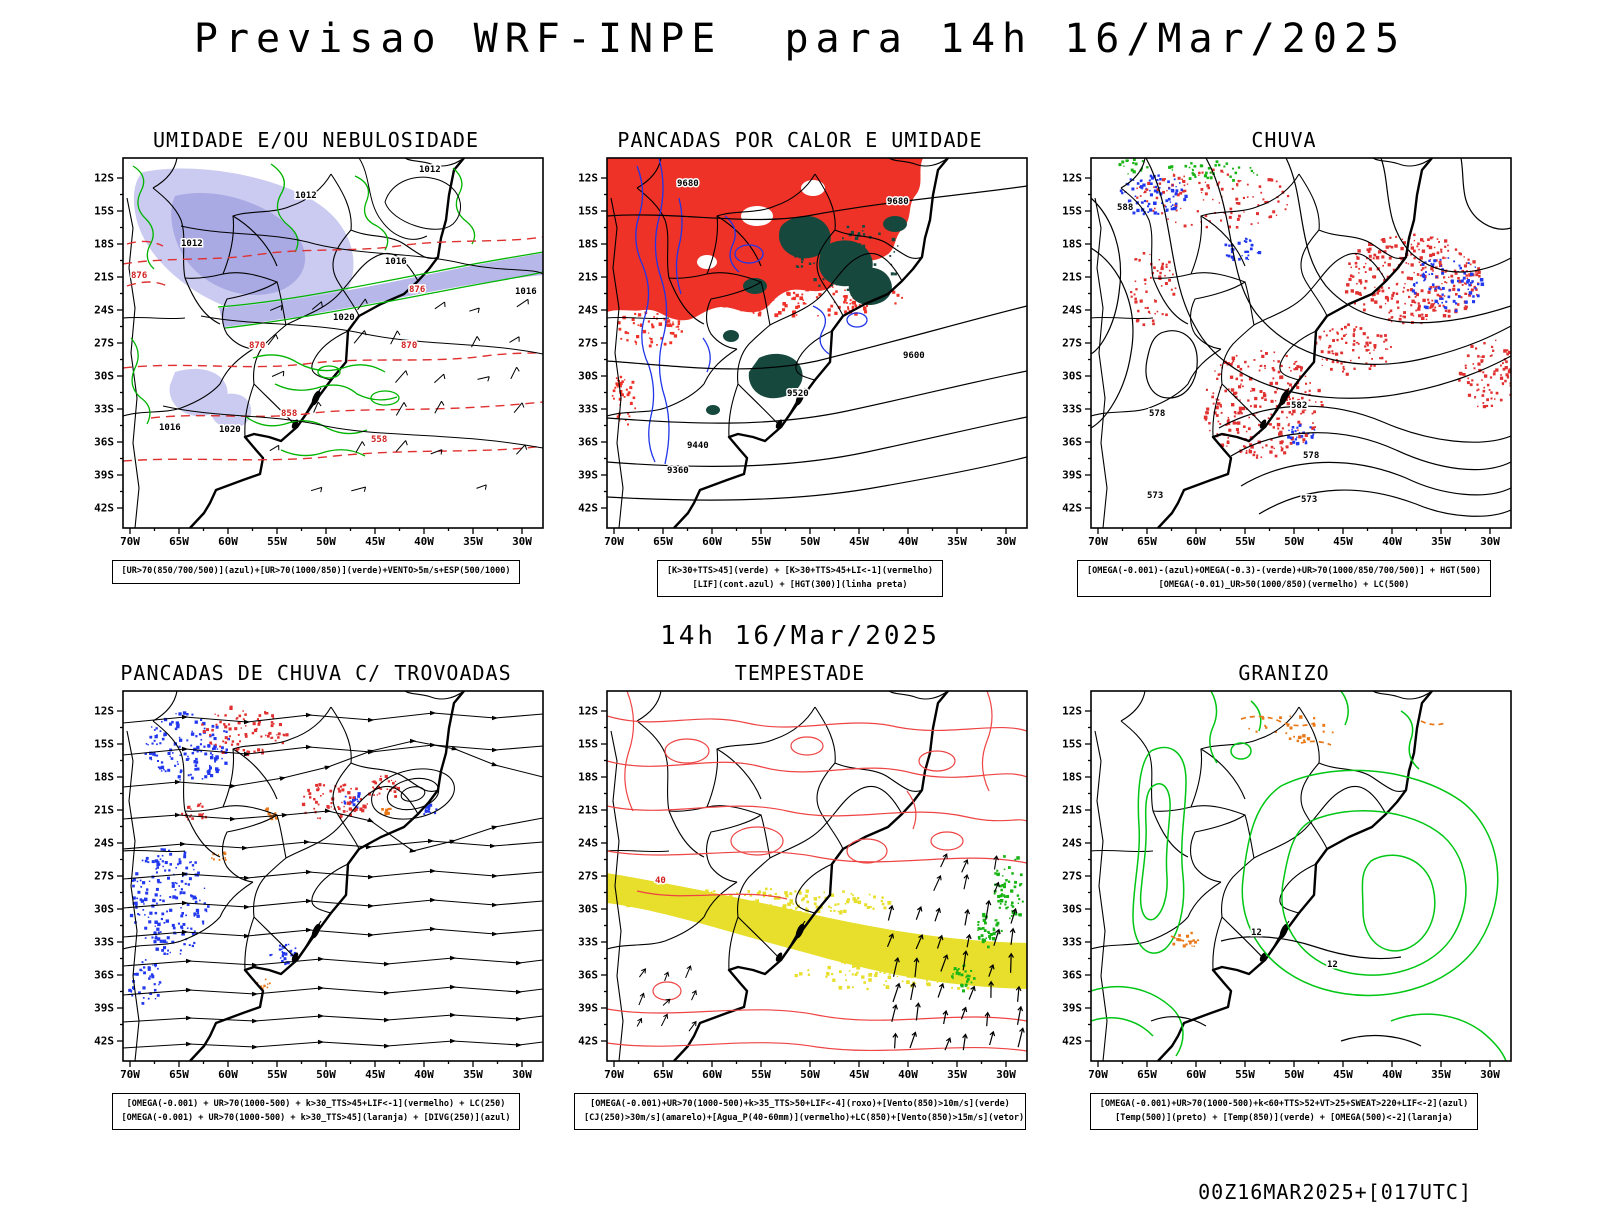 Image resolution: width=1600 pixels, height=1216 pixels. Describe the element at coordinates (230, 430) in the screenshot. I see `contour-label: 1020` at that location.